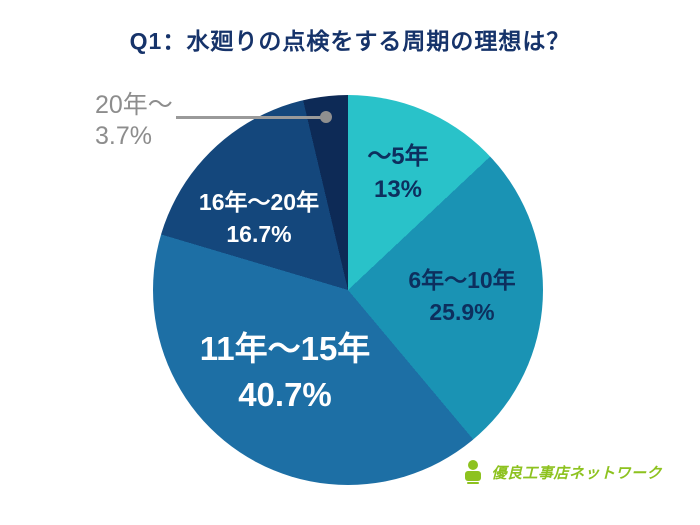 This screenshot has height=525, width=700. Describe the element at coordinates (398, 156) in the screenshot. I see `slice-label-5yr-name: ～5年` at that location.